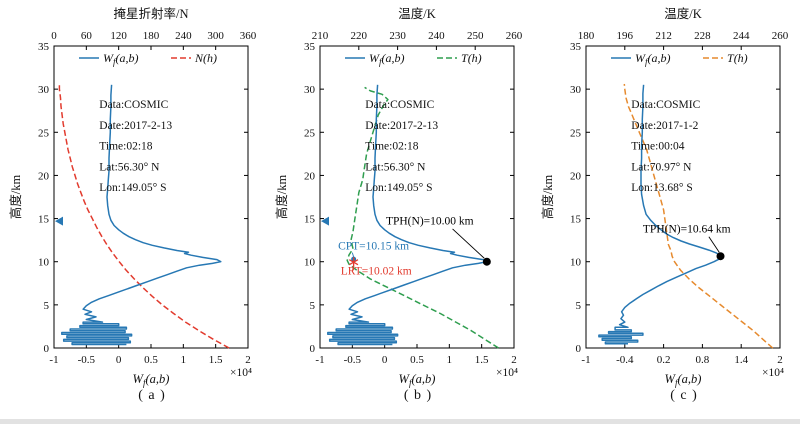 This screenshot has height=424, width=800. I want to click on panel-b-caption: ( b ), so click(418, 395).